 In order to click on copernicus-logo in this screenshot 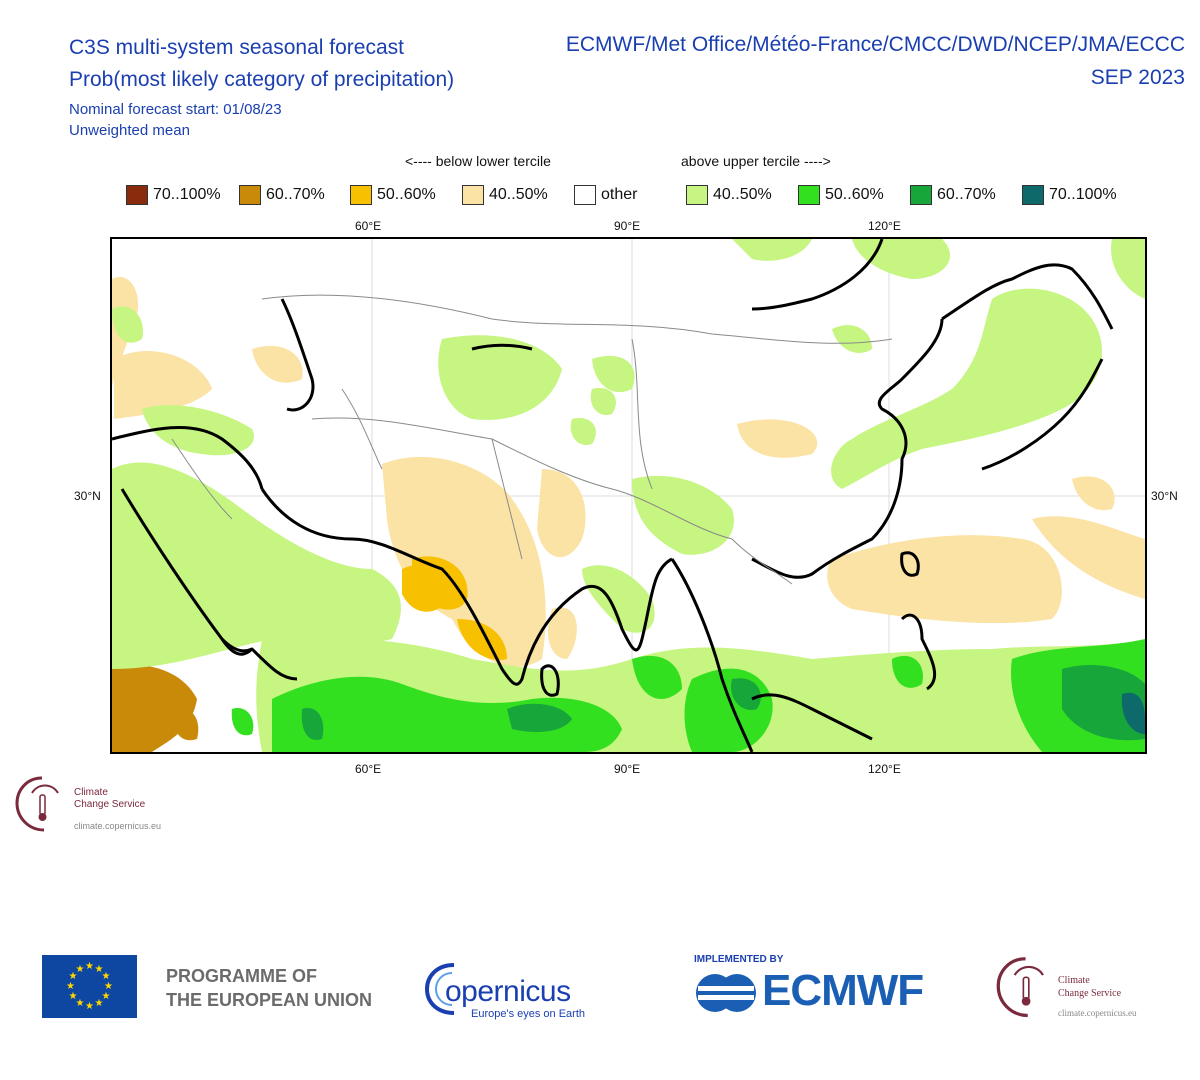, I will do `click(522, 990)`.